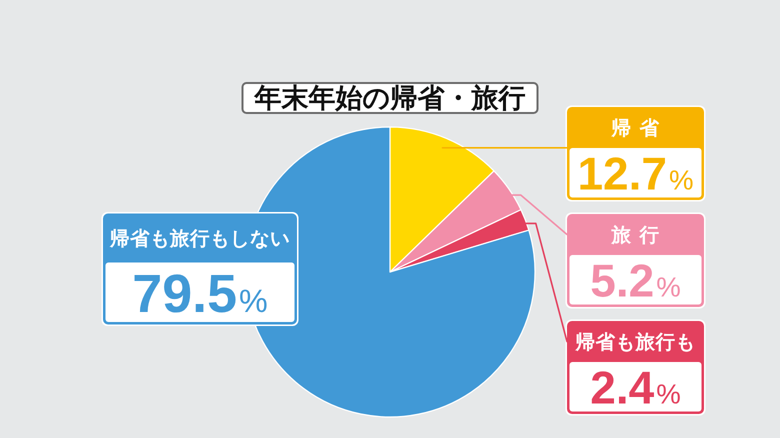 This screenshot has width=780, height=438. I want to click on slice-label: 帰省も旅行もしない, so click(199, 238).